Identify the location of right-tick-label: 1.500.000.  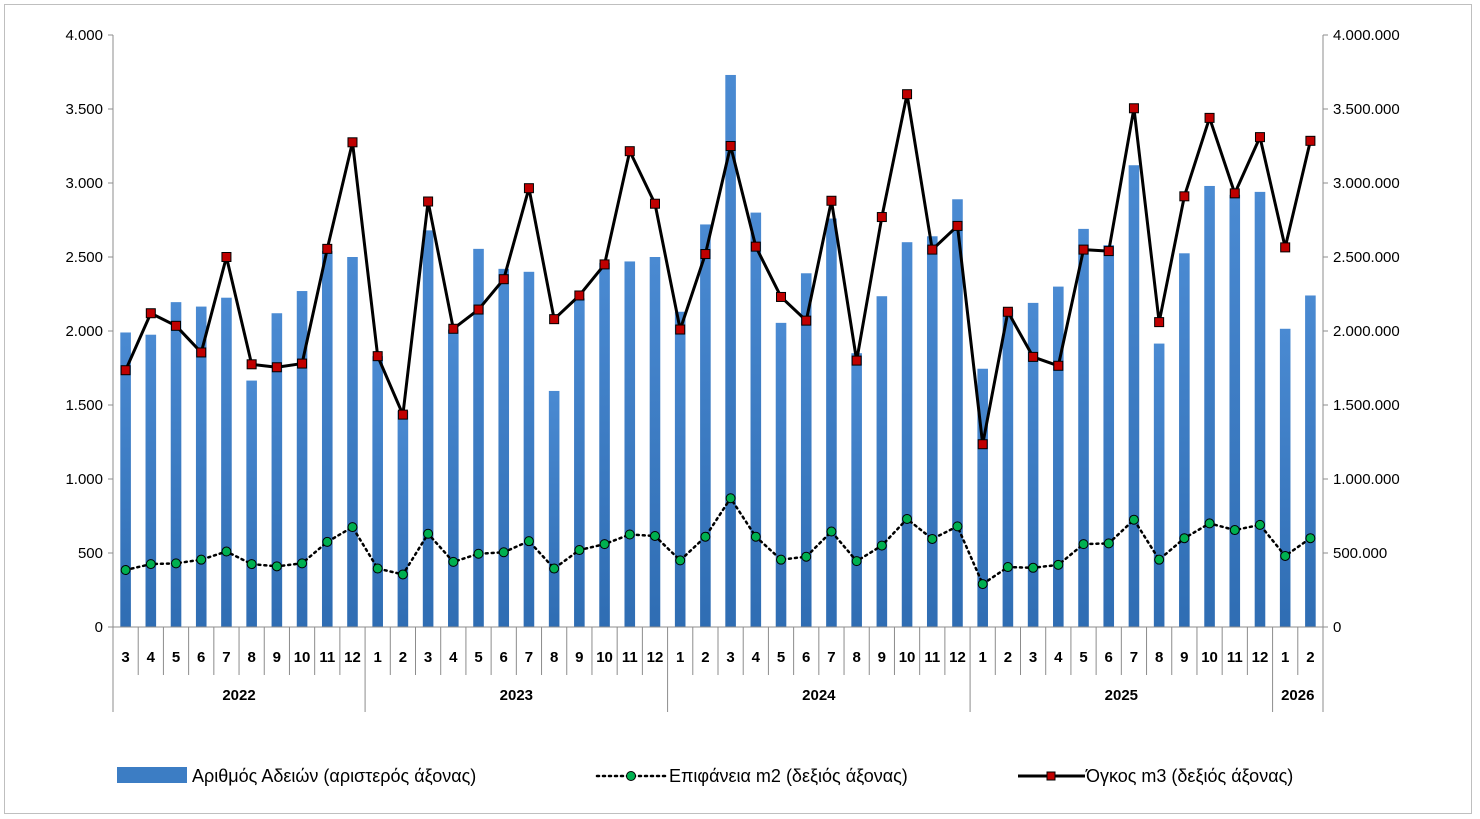
(1366, 405).